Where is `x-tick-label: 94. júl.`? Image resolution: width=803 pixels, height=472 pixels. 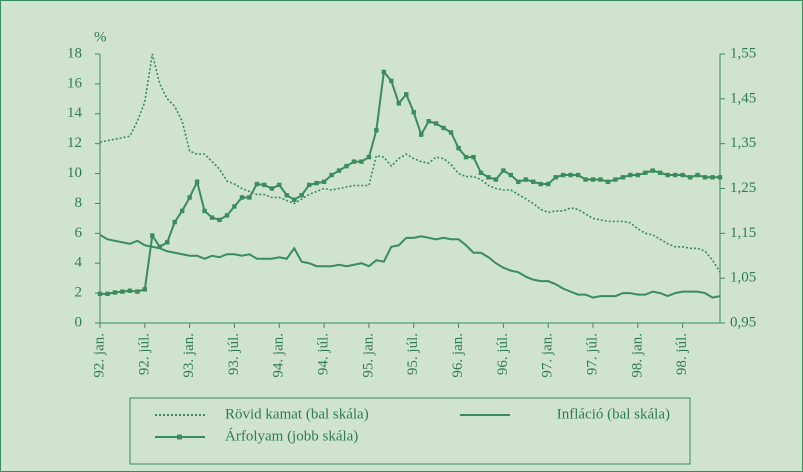 x-tick-label: 94. júl. is located at coordinates (324, 354).